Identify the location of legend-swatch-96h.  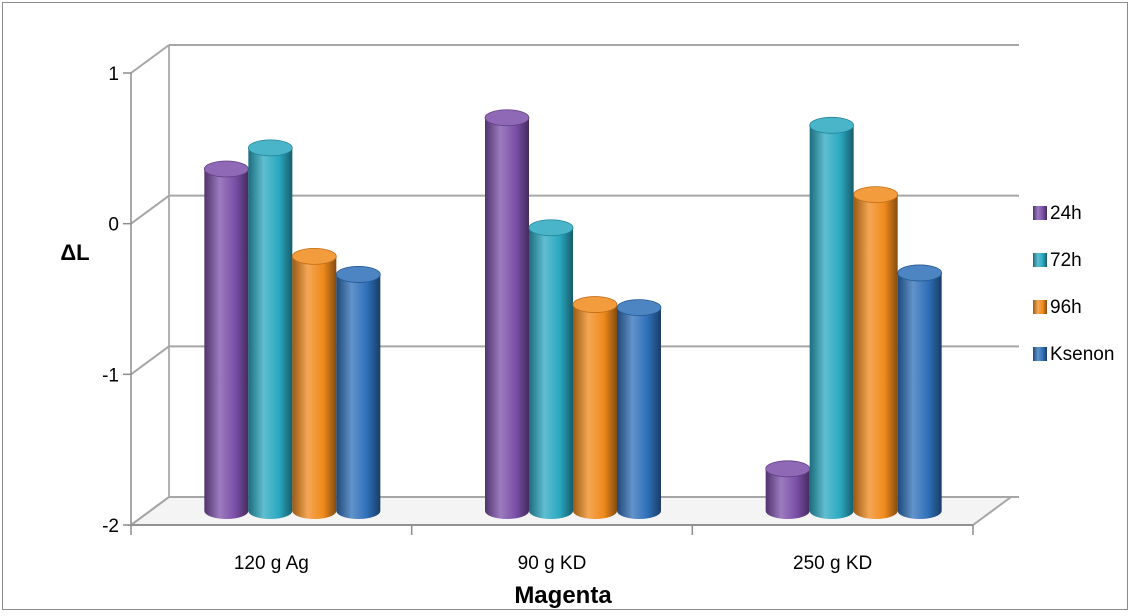
(1040, 307).